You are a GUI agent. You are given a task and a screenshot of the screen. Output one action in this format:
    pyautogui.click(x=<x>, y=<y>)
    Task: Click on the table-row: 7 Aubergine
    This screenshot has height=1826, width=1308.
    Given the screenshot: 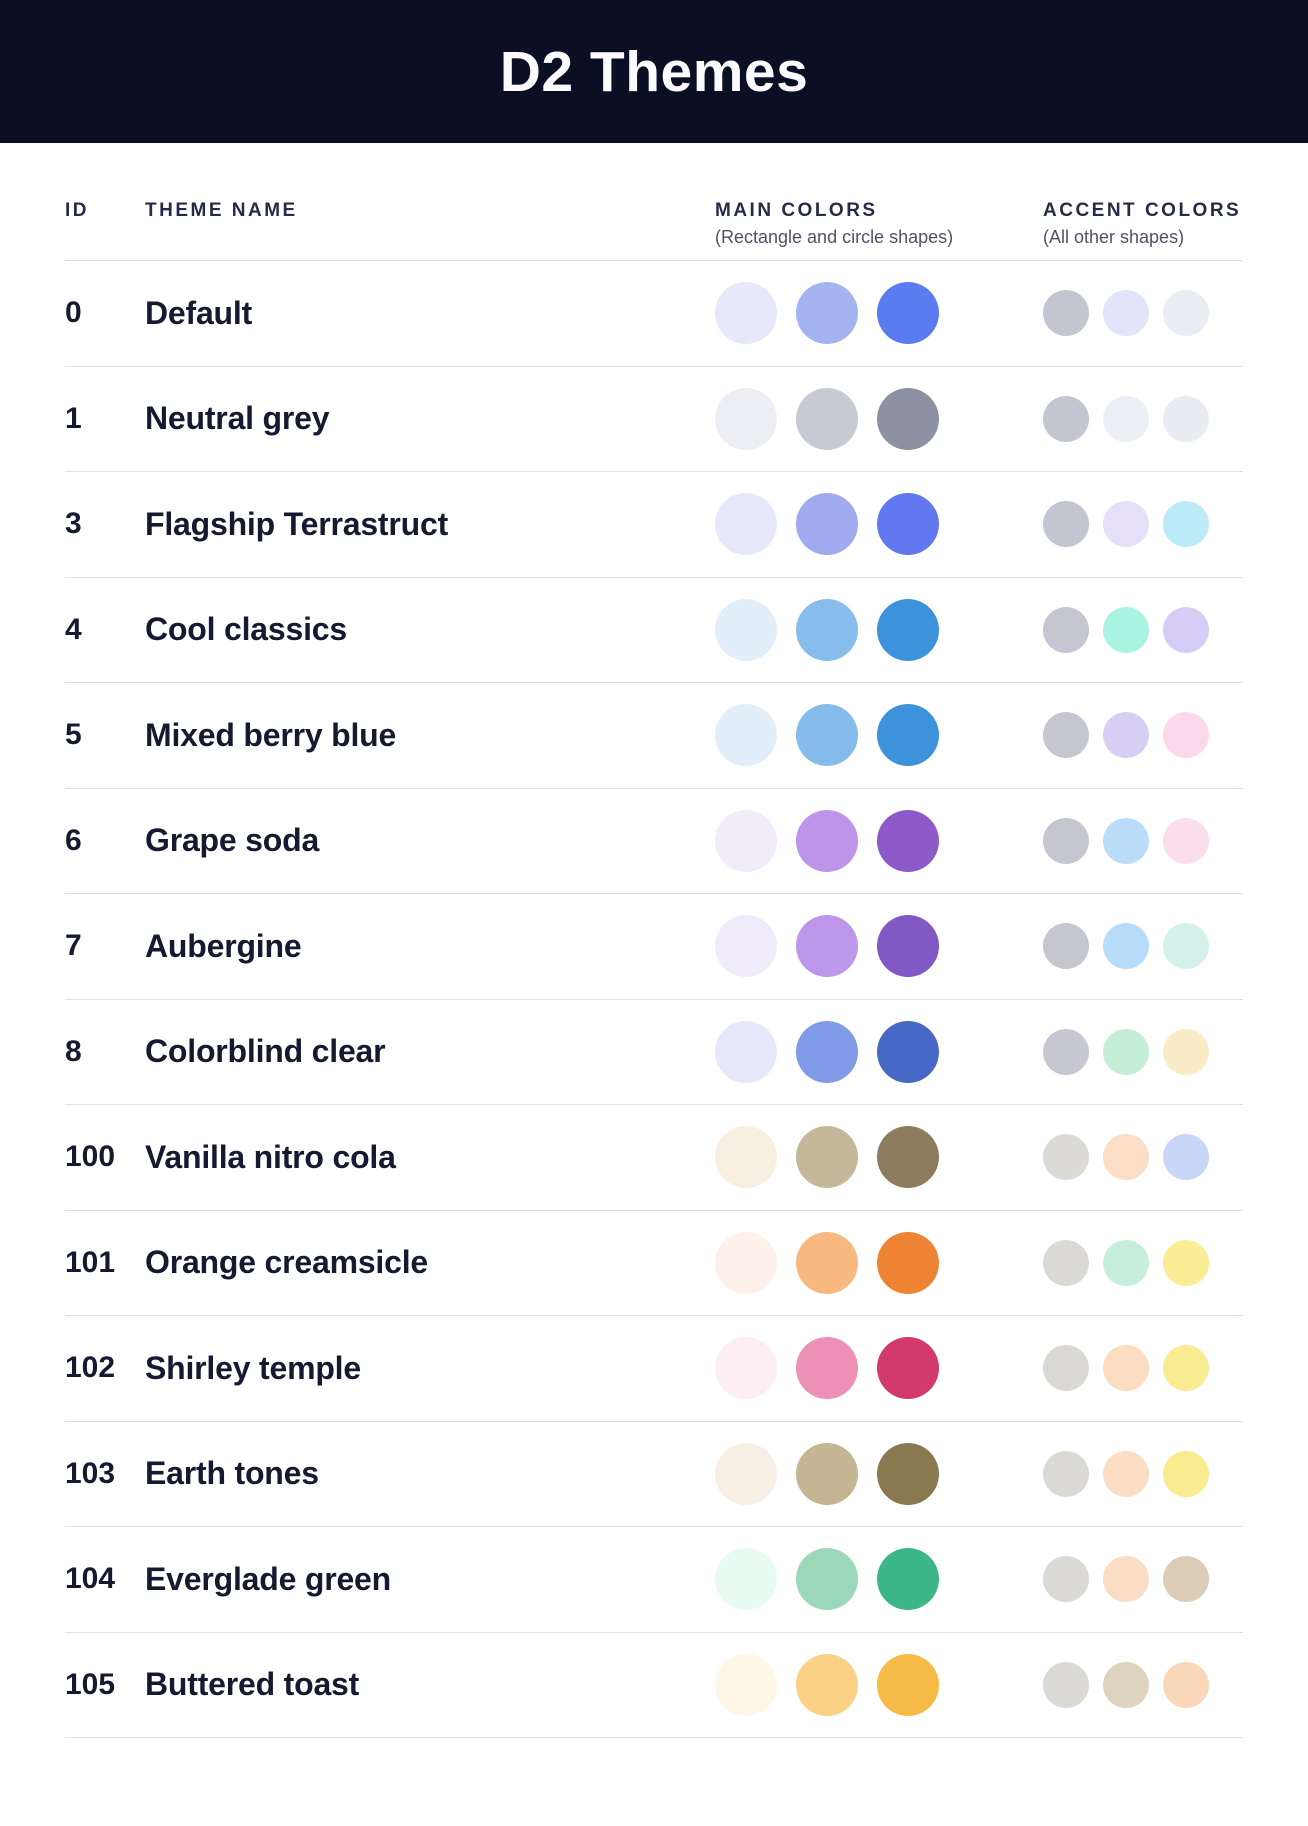 What is the action you would take?
    pyautogui.click(x=654, y=947)
    